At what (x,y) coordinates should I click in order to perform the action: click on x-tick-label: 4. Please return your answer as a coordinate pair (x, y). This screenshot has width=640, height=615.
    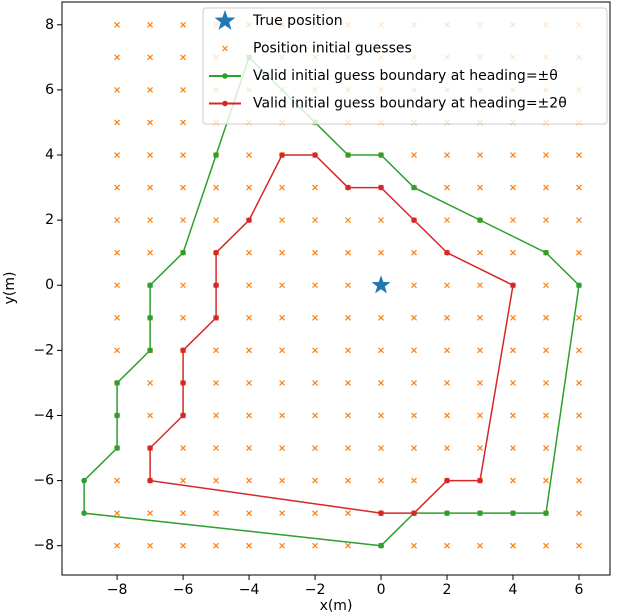
    Looking at the image, I should click on (513, 590).